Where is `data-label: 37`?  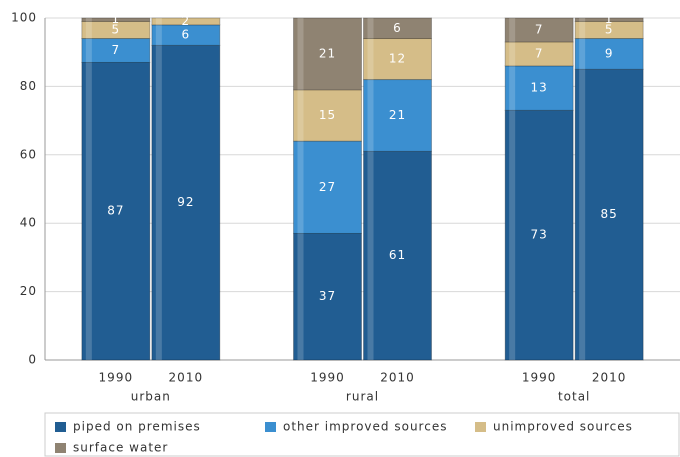 data-label: 37 is located at coordinates (327, 296).